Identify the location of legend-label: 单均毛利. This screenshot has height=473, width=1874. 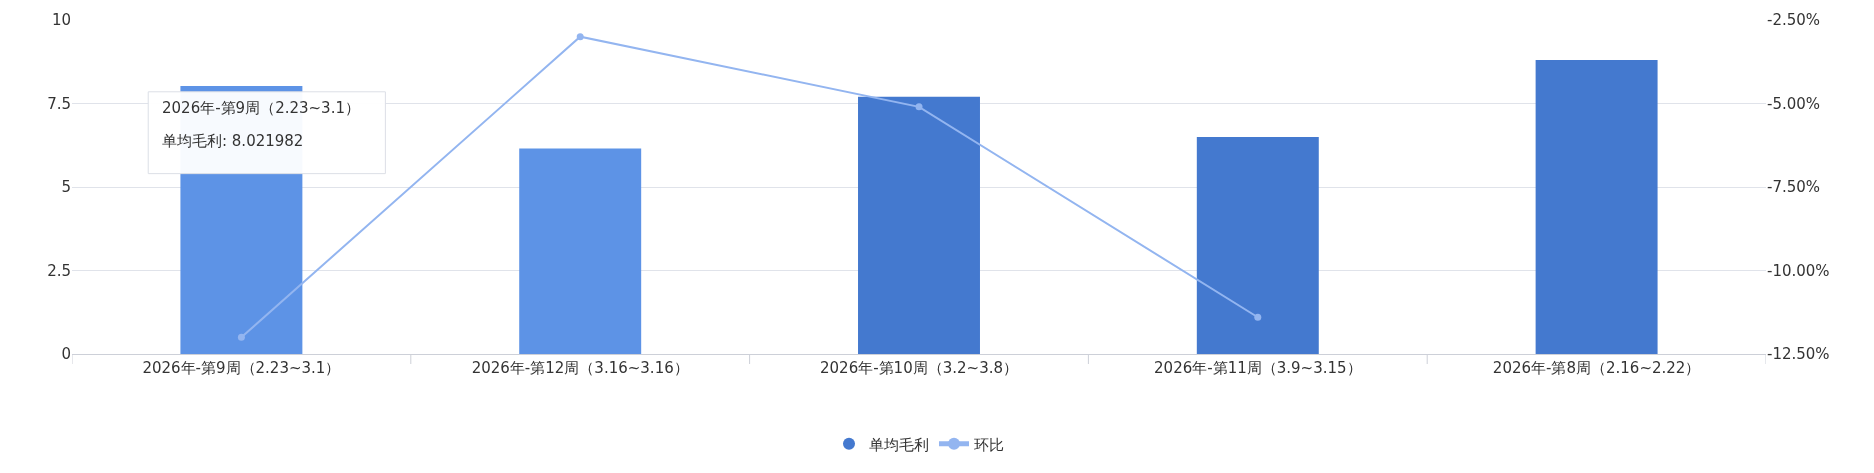
(899, 444).